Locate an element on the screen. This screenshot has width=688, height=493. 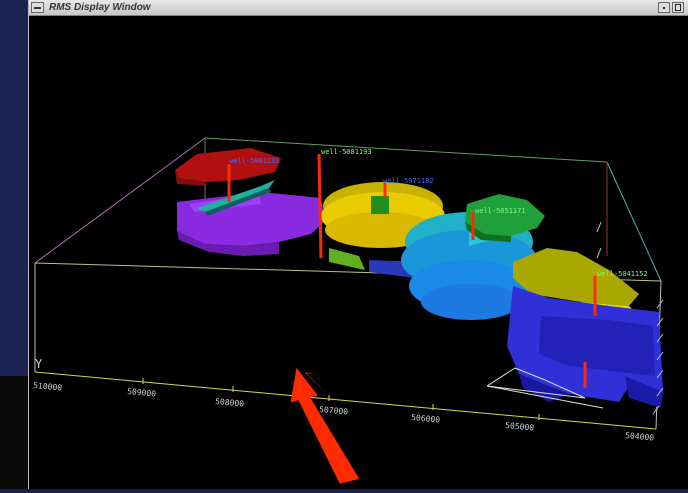
reservoir-teal-slab is located at coordinates (236, 198).